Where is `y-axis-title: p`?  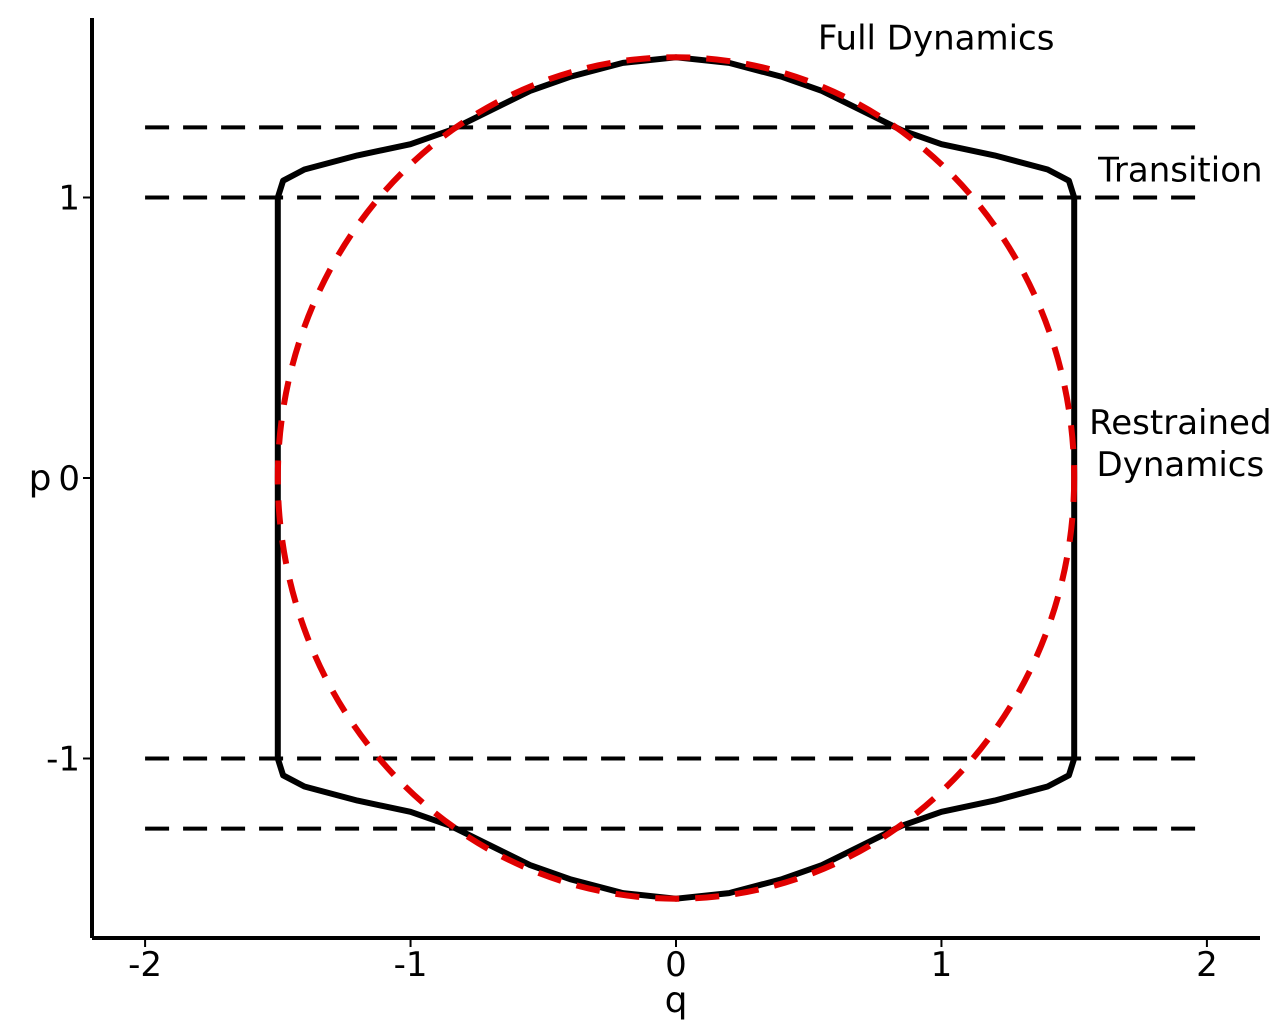
y-axis-title: p is located at coordinates (40, 478).